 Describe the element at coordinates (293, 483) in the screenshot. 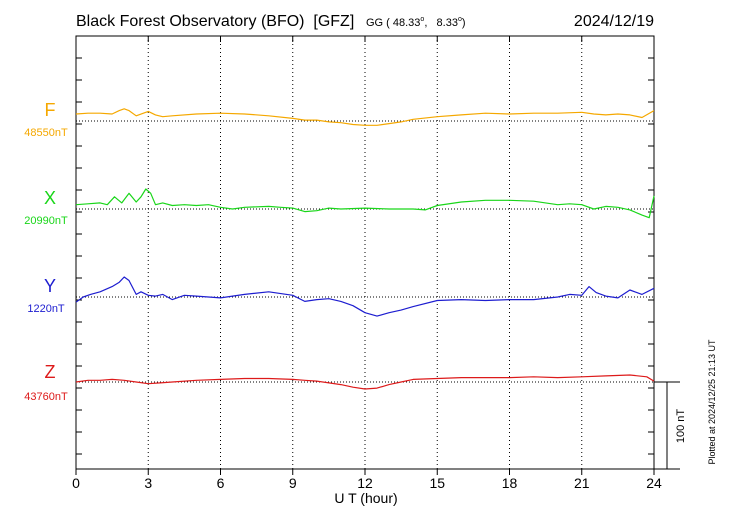

I see `x-tick-label-9: 9` at that location.